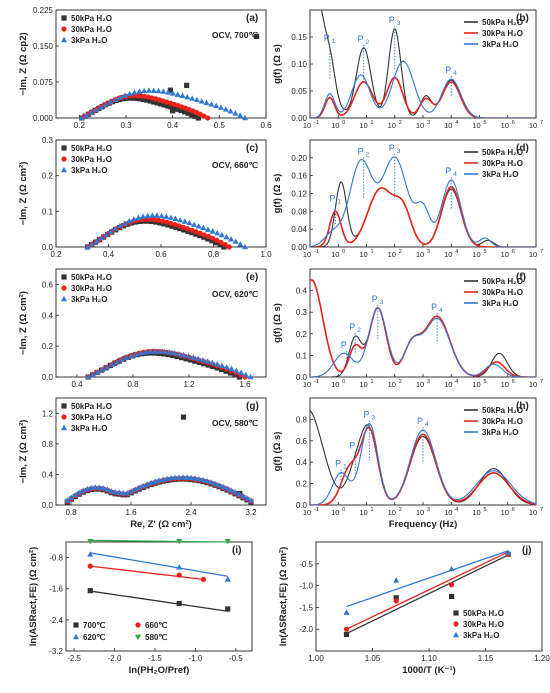 This screenshot has height=693, width=550. What do you see at coordinates (236, 550) in the screenshot?
I see `panel-label: (i)` at bounding box center [236, 550].